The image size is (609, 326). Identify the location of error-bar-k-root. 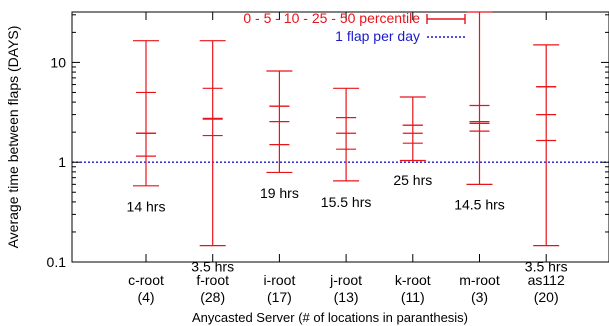
(412, 129).